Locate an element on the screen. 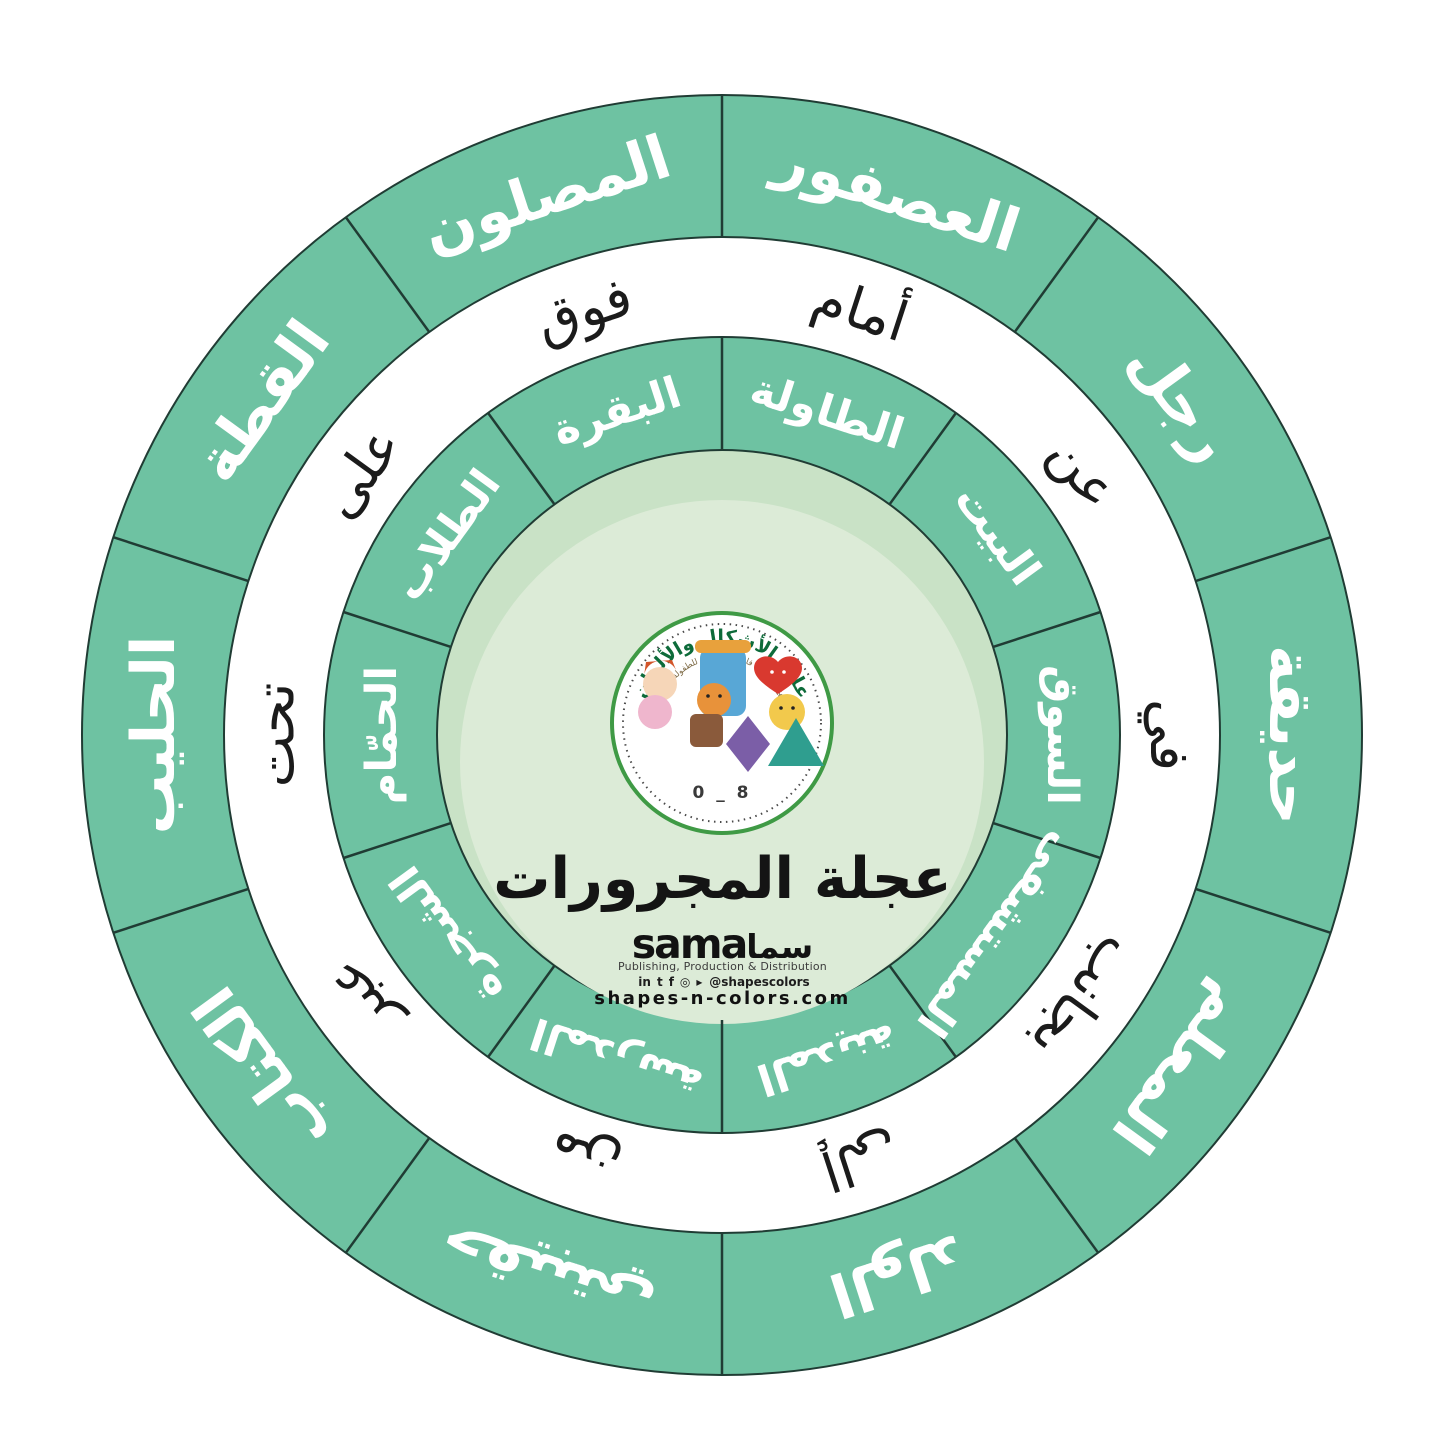  publisher-logo-latin: sama is located at coordinates (689, 944).